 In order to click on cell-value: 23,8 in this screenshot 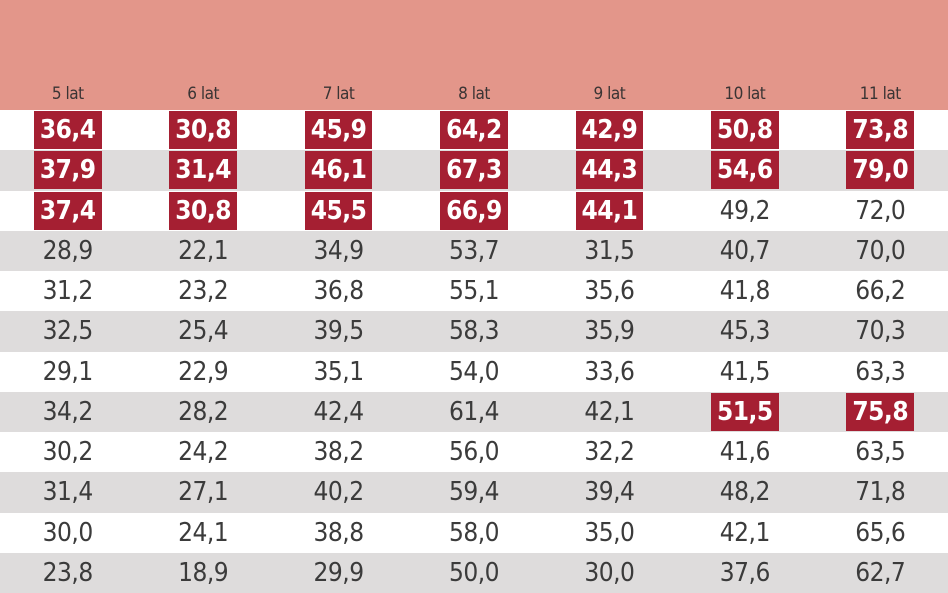, I will do `click(68, 572)`.